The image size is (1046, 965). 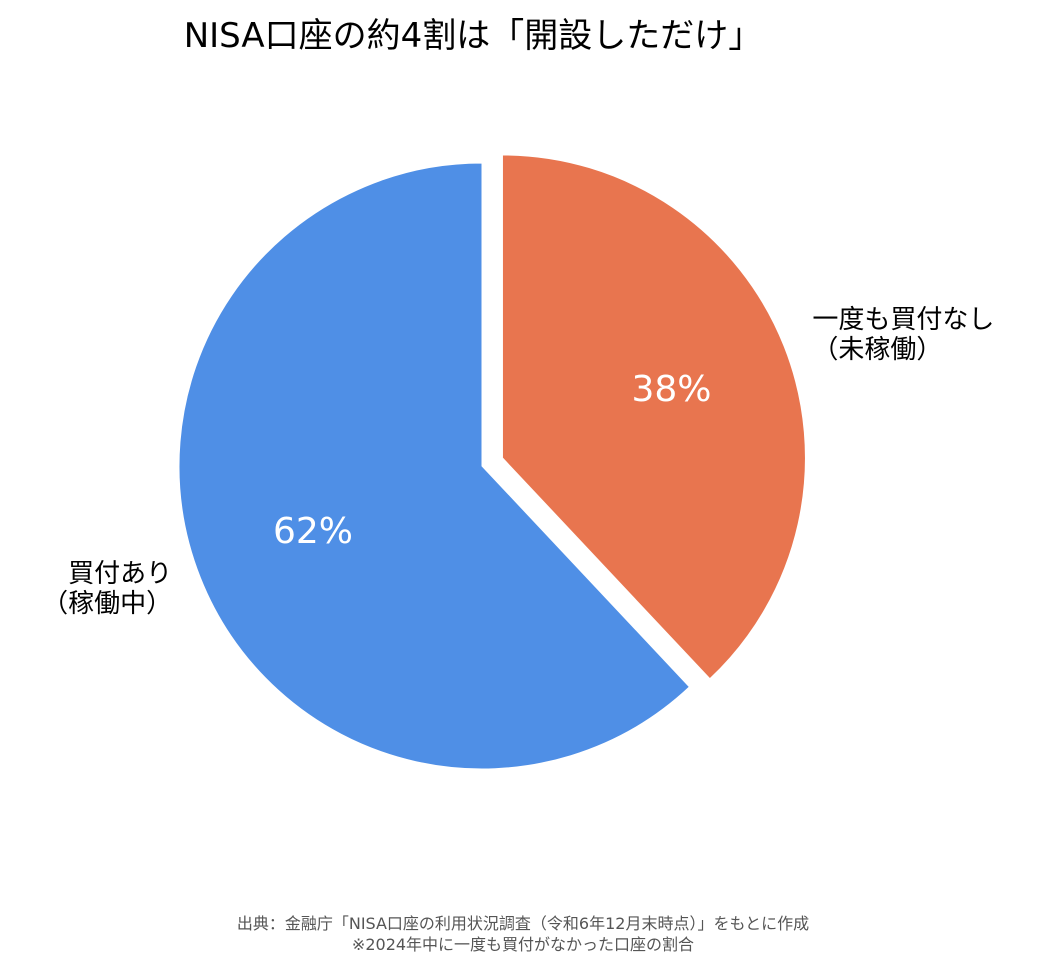 I want to click on note: ※2024年中に一度も買付がなかった口座の割合, so click(x=523, y=944).